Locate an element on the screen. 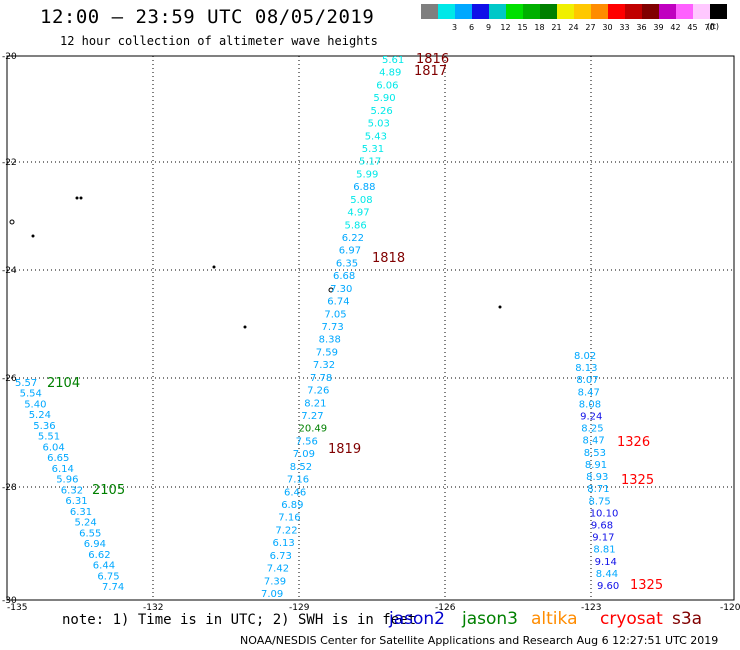 The height and width of the screenshot is (650, 740). wave-height-value: 7.27 is located at coordinates (312, 416).